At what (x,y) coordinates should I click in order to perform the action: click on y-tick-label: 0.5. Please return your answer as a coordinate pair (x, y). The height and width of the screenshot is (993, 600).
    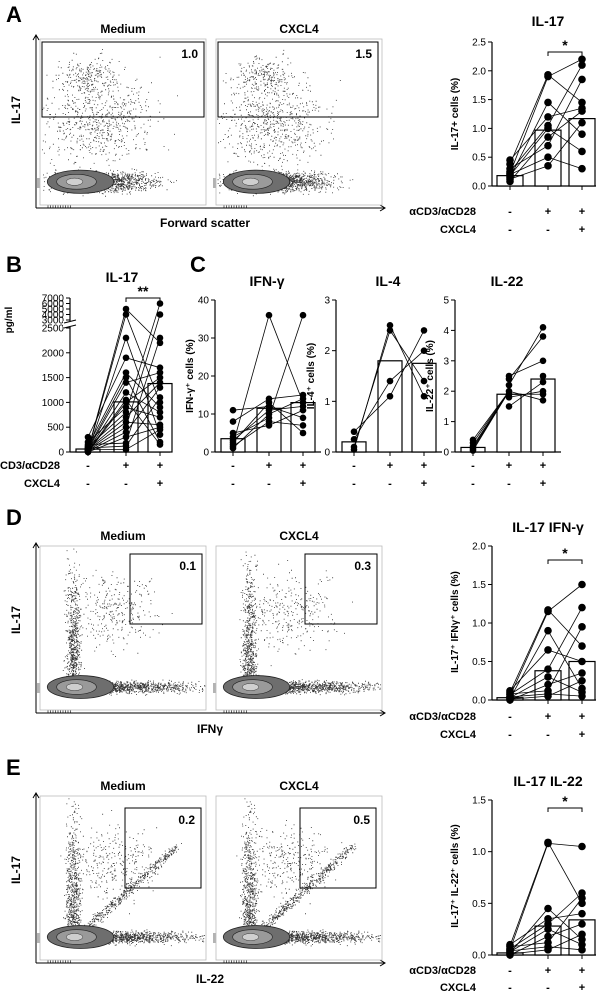
    Looking at the image, I should click on (479, 158).